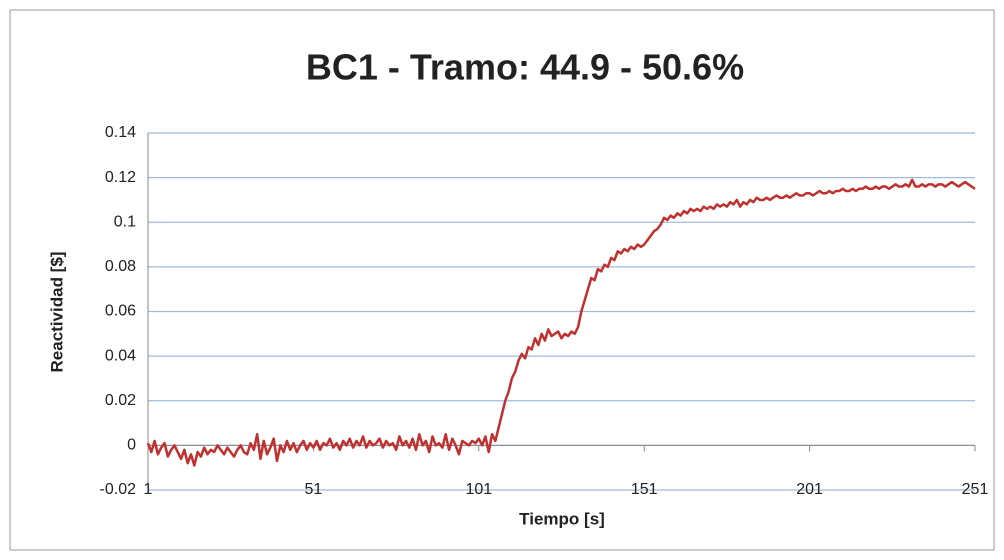 This screenshot has height=560, width=1004. What do you see at coordinates (120, 177) in the screenshot?
I see `y-tick-label: 0.12` at bounding box center [120, 177].